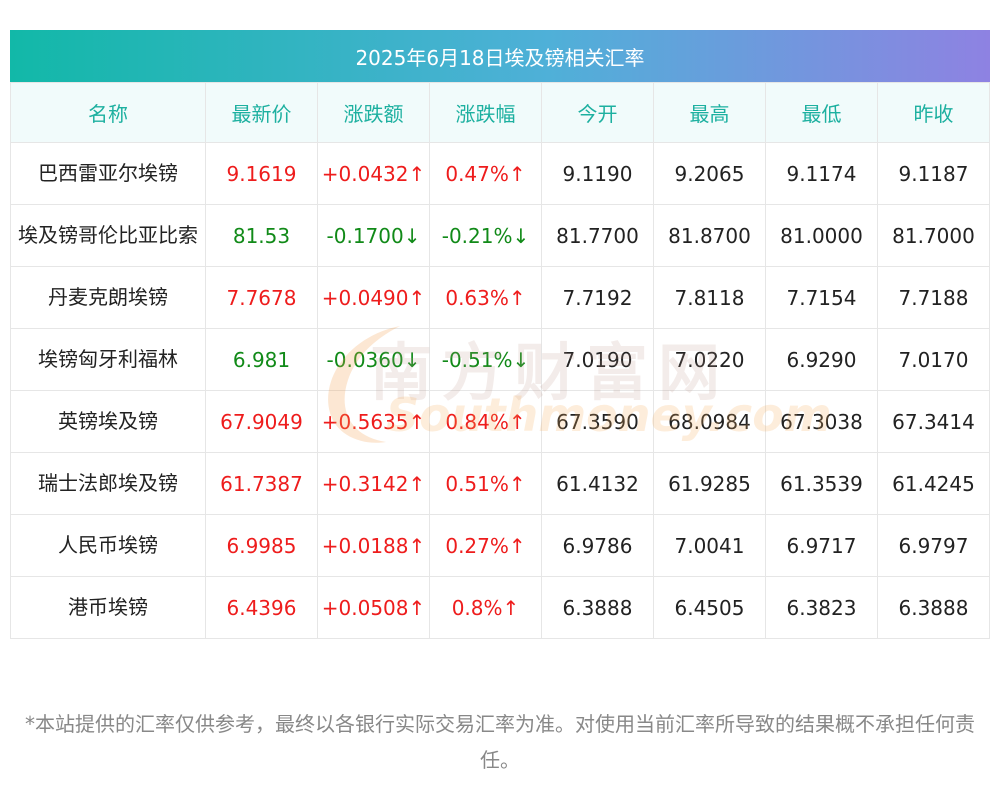 The image size is (1000, 793). I want to click on change-amount-cell: +0.0490↑, so click(373, 297).